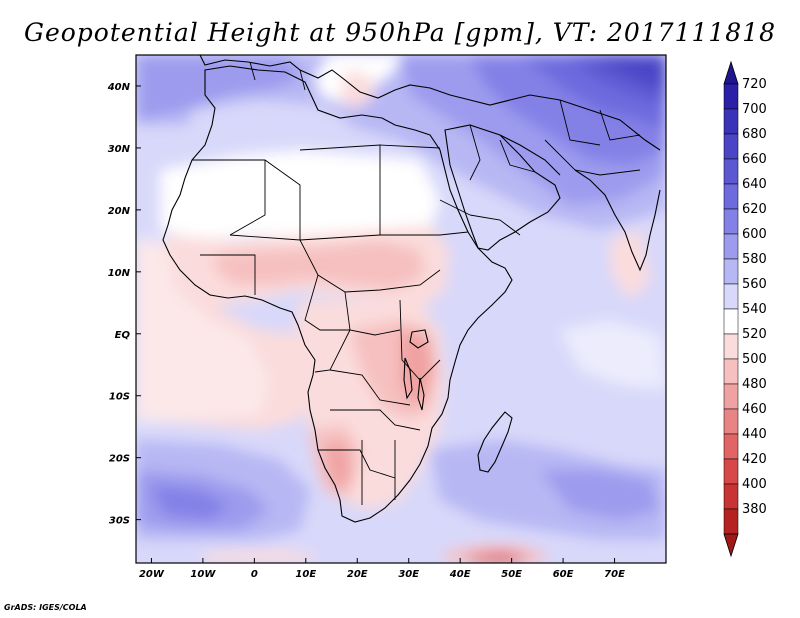 The height and width of the screenshot is (618, 800). What do you see at coordinates (408, 378) in the screenshot?
I see `lake-tanganyika` at bounding box center [408, 378].